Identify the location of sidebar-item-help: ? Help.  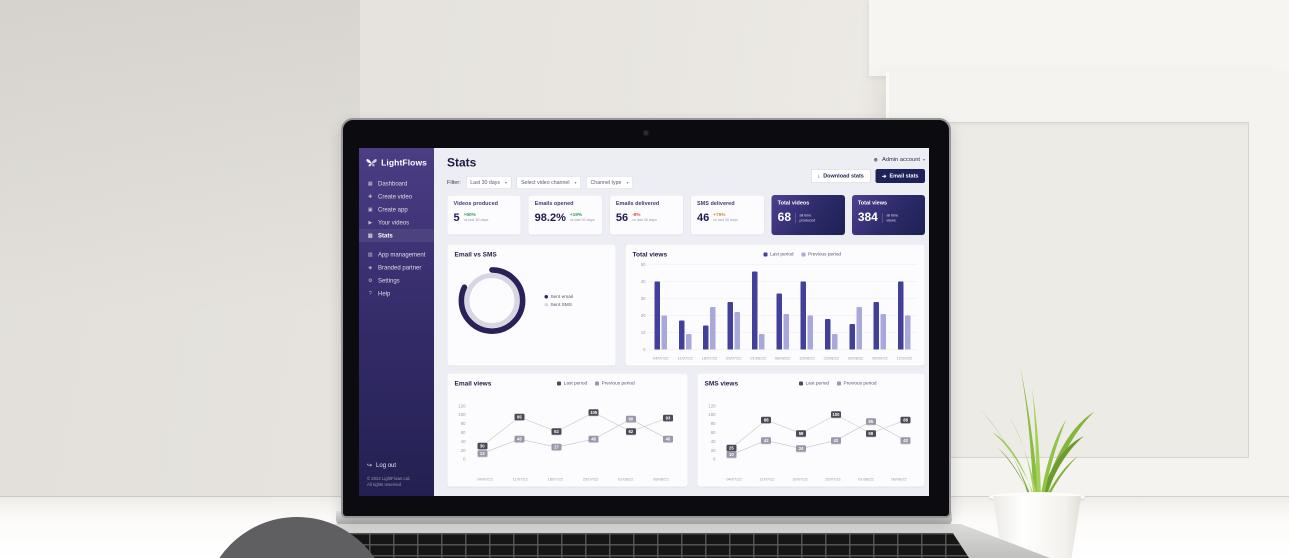
(396, 293).